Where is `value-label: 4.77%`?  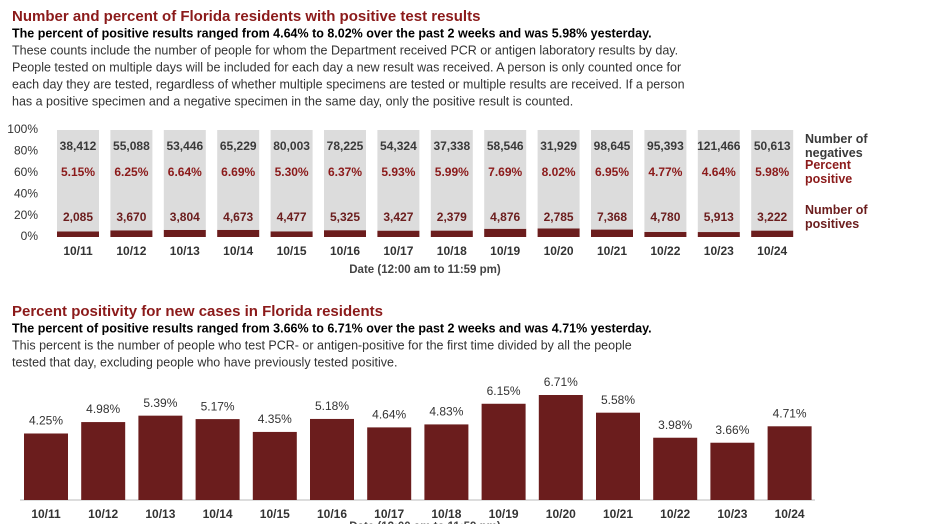
value-label: 4.77% is located at coordinates (665, 172).